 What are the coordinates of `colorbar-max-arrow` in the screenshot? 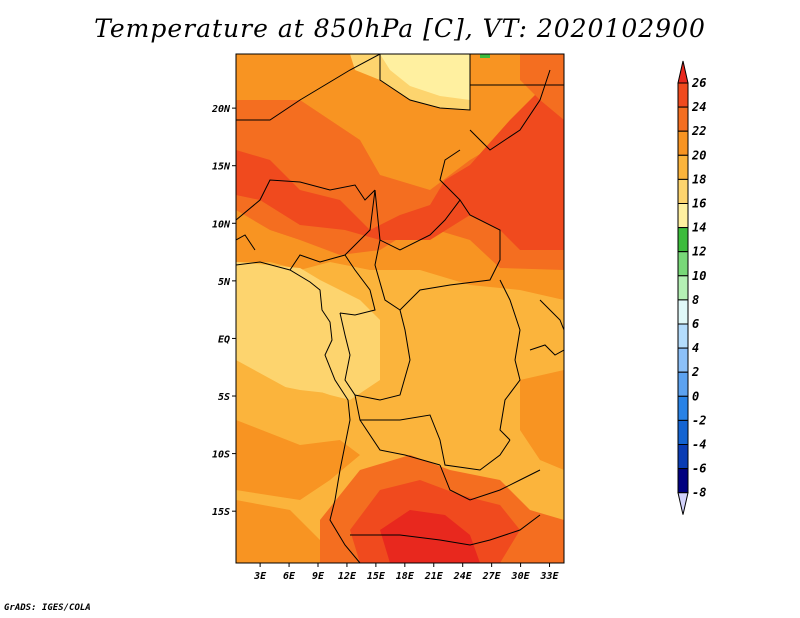 It's located at (683, 72).